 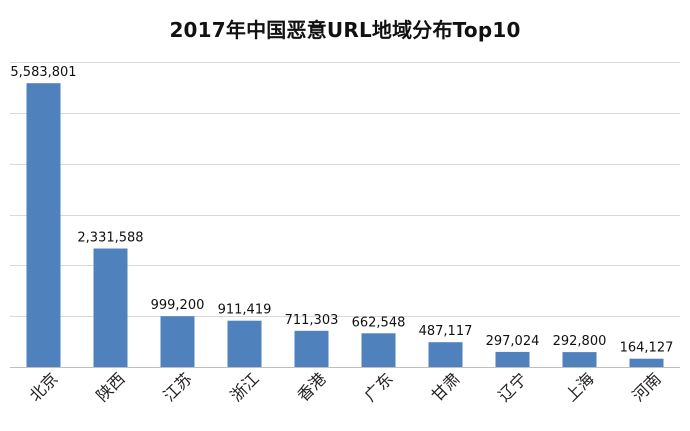 I want to click on data-label-5: 662,548, so click(x=379, y=322).